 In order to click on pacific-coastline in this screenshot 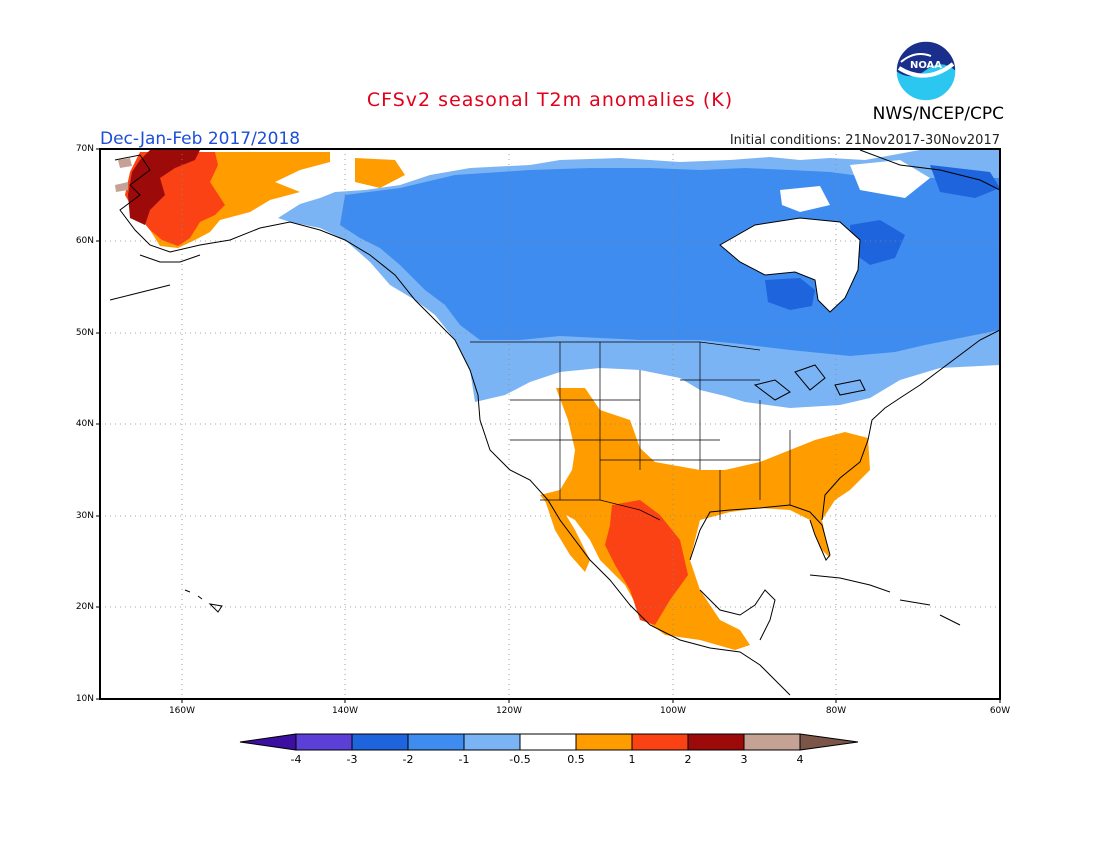, I will do `click(634, 545)`.